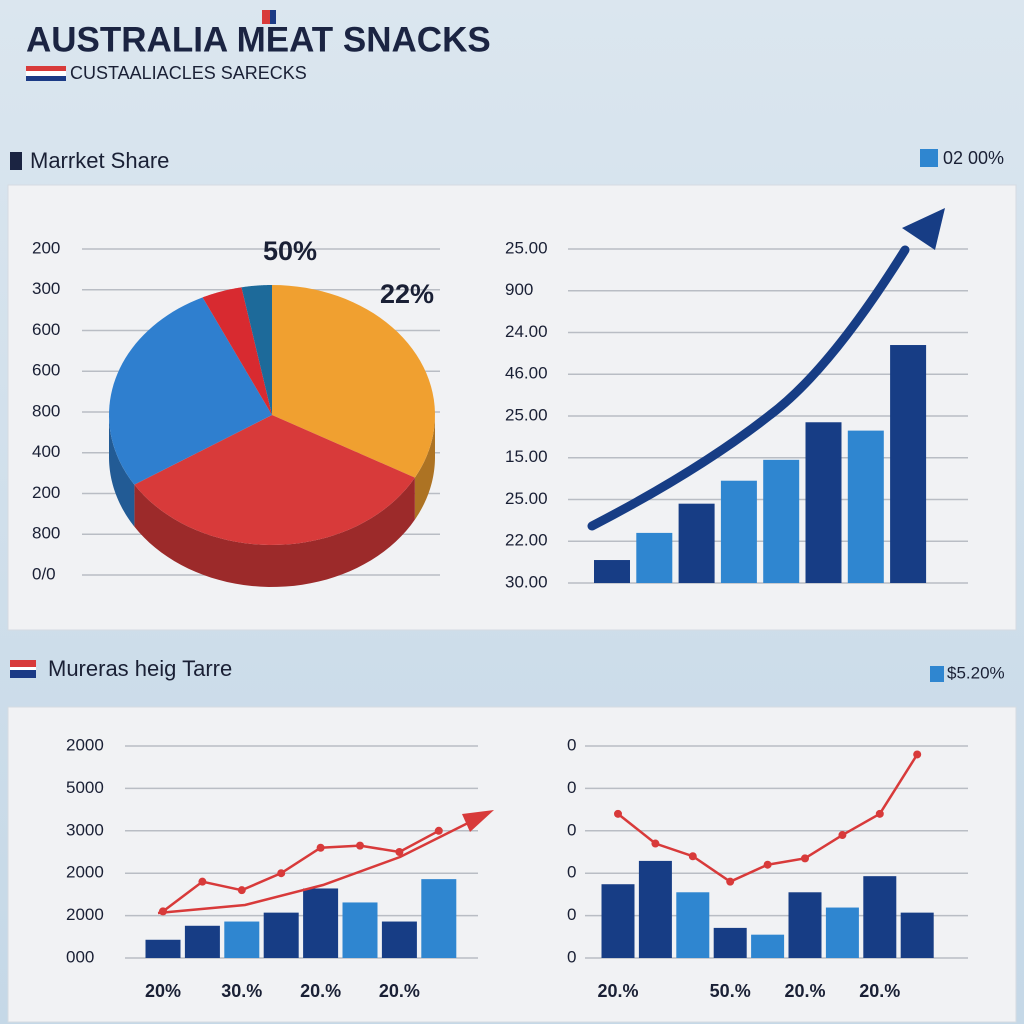  I want to click on section-title: Marrket Share, so click(99, 160).